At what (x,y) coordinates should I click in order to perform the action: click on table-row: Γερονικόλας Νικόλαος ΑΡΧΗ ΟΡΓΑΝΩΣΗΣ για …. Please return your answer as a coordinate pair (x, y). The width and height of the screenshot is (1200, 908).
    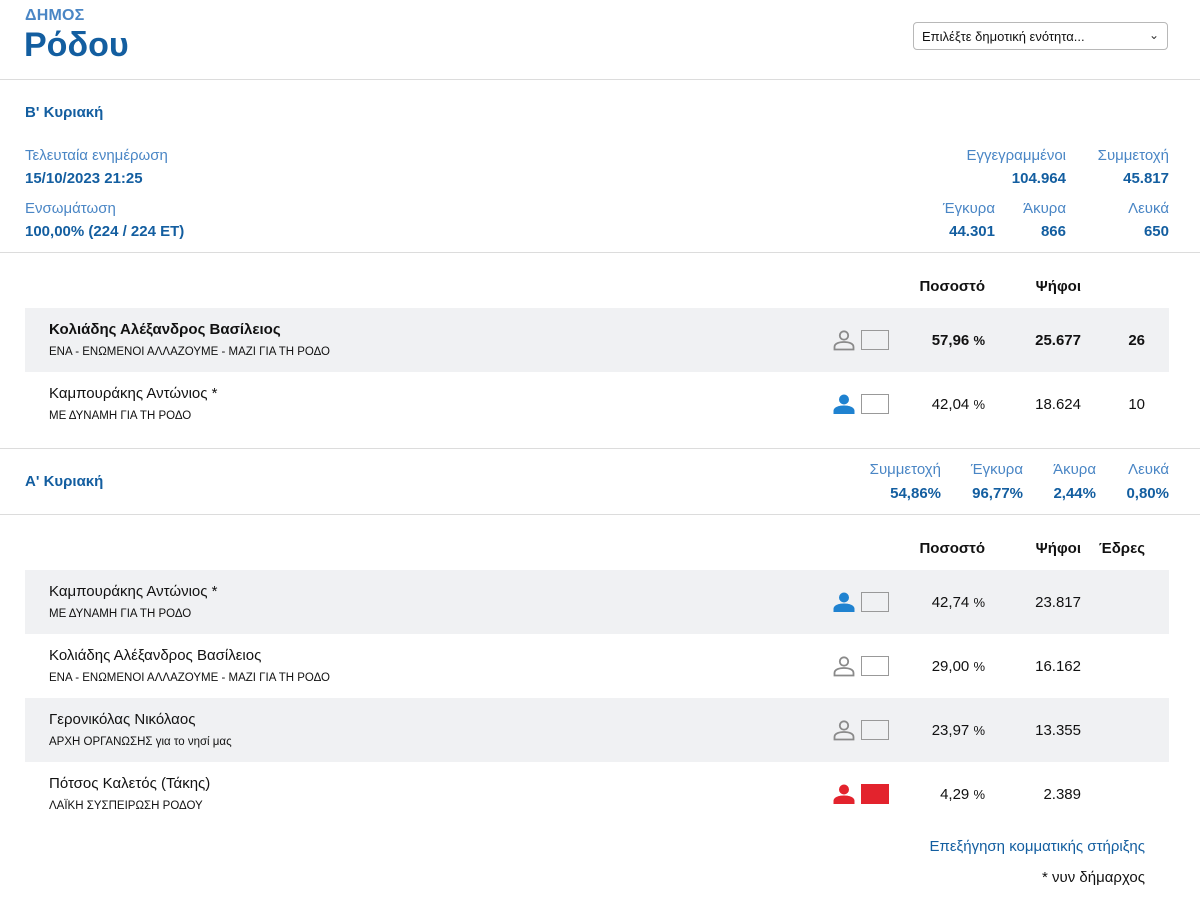
    Looking at the image, I should click on (597, 730).